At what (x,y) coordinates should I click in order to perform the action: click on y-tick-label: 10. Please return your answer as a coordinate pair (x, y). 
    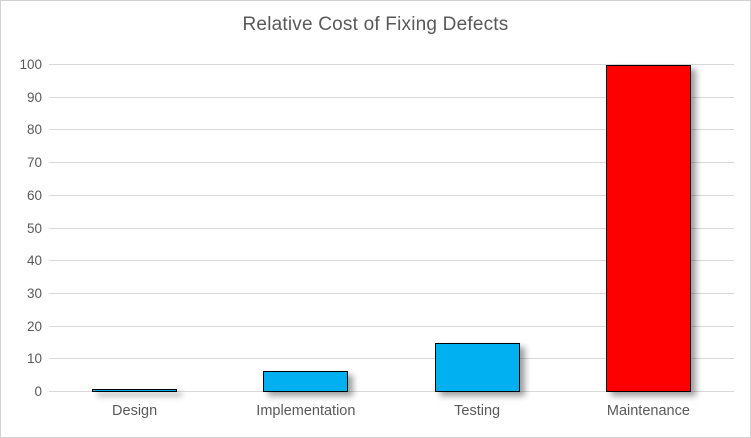
    Looking at the image, I should click on (34, 359).